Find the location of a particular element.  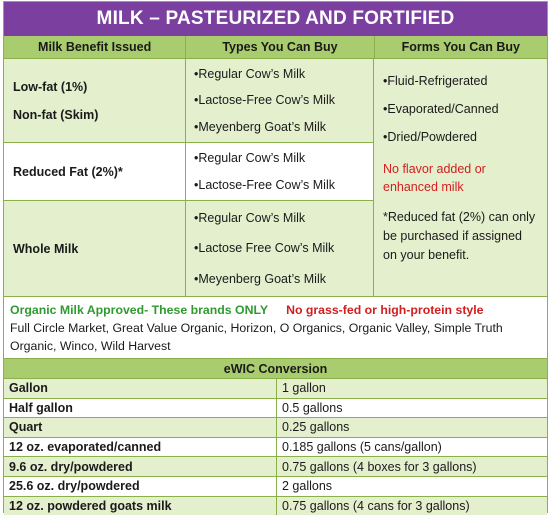

table-row: Half gallon 0.5 gallons is located at coordinates (275, 408).